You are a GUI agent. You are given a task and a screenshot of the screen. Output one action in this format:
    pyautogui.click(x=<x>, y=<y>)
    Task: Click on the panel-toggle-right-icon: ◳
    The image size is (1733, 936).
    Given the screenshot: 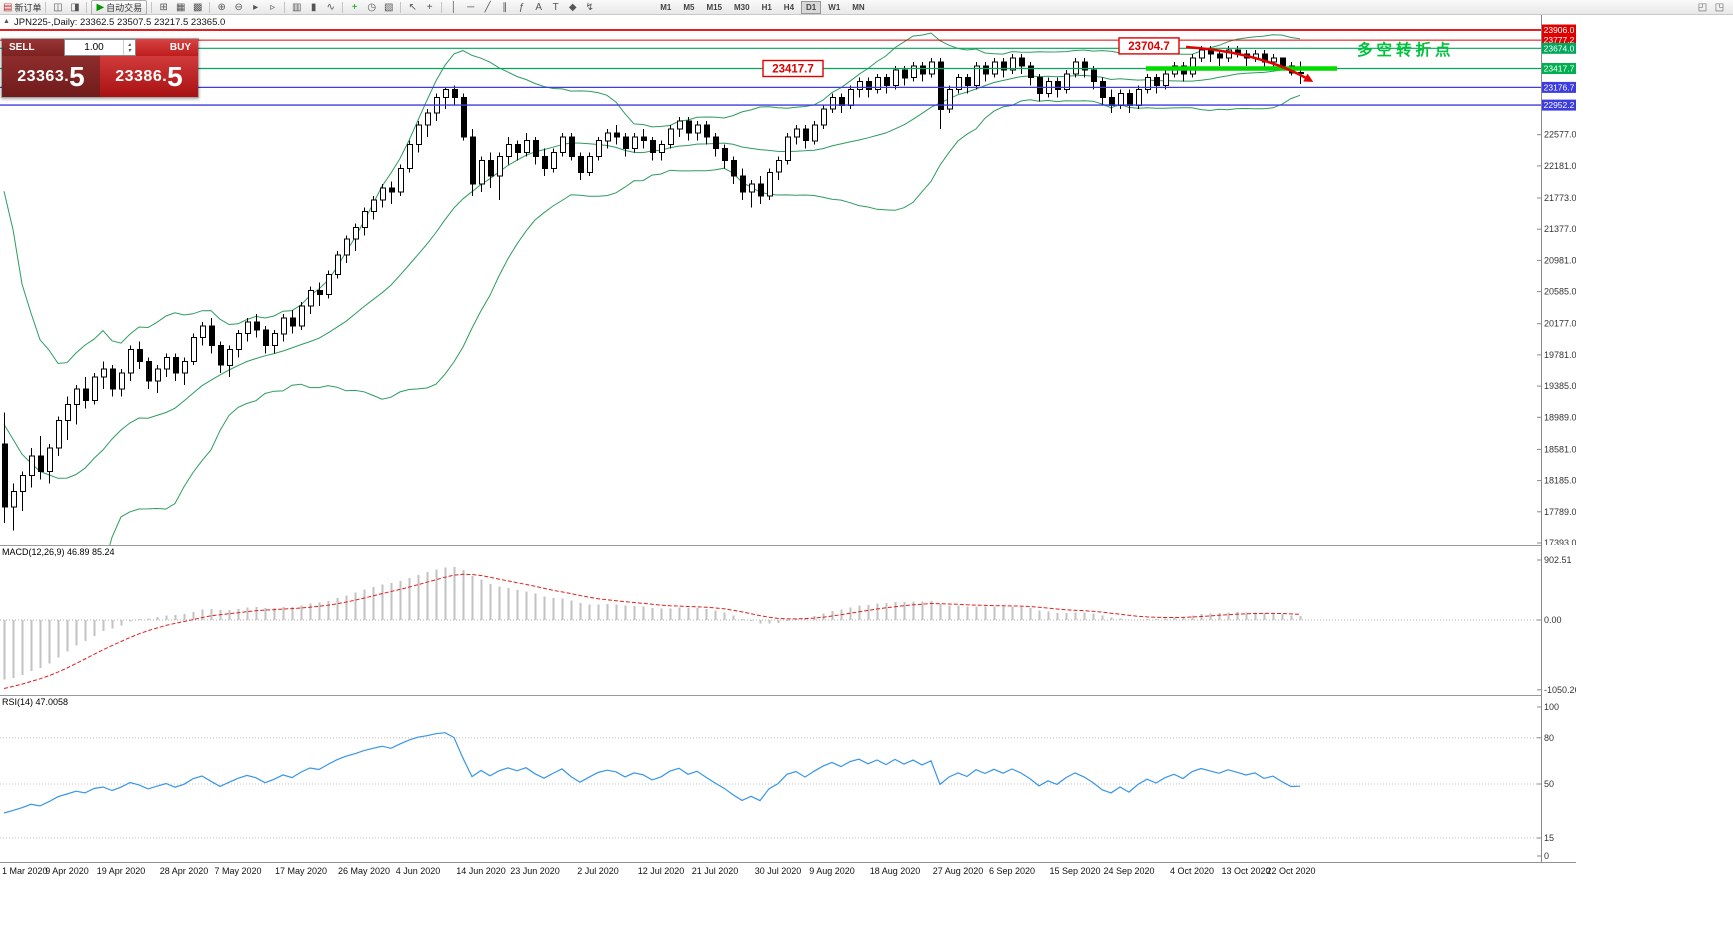 What is the action you would take?
    pyautogui.click(x=1719, y=7)
    